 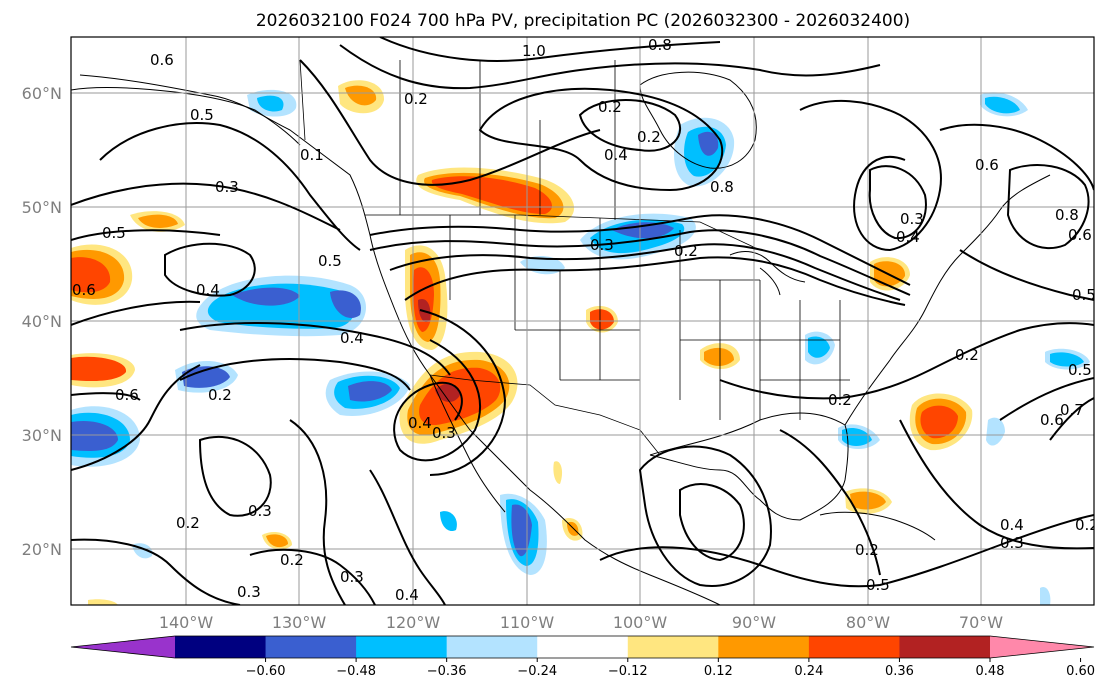 I want to click on lon-label: 130°W, so click(x=299, y=622).